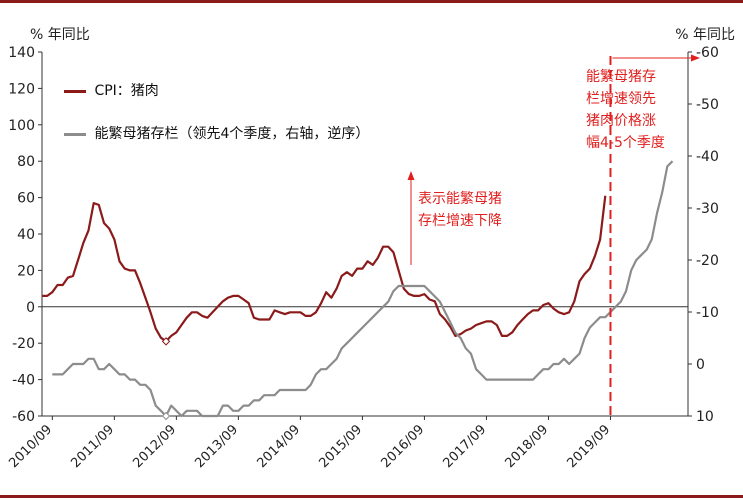 The width and height of the screenshot is (743, 500). What do you see at coordinates (75, 134) in the screenshot?
I see `legend-swatch-sow` at bounding box center [75, 134].